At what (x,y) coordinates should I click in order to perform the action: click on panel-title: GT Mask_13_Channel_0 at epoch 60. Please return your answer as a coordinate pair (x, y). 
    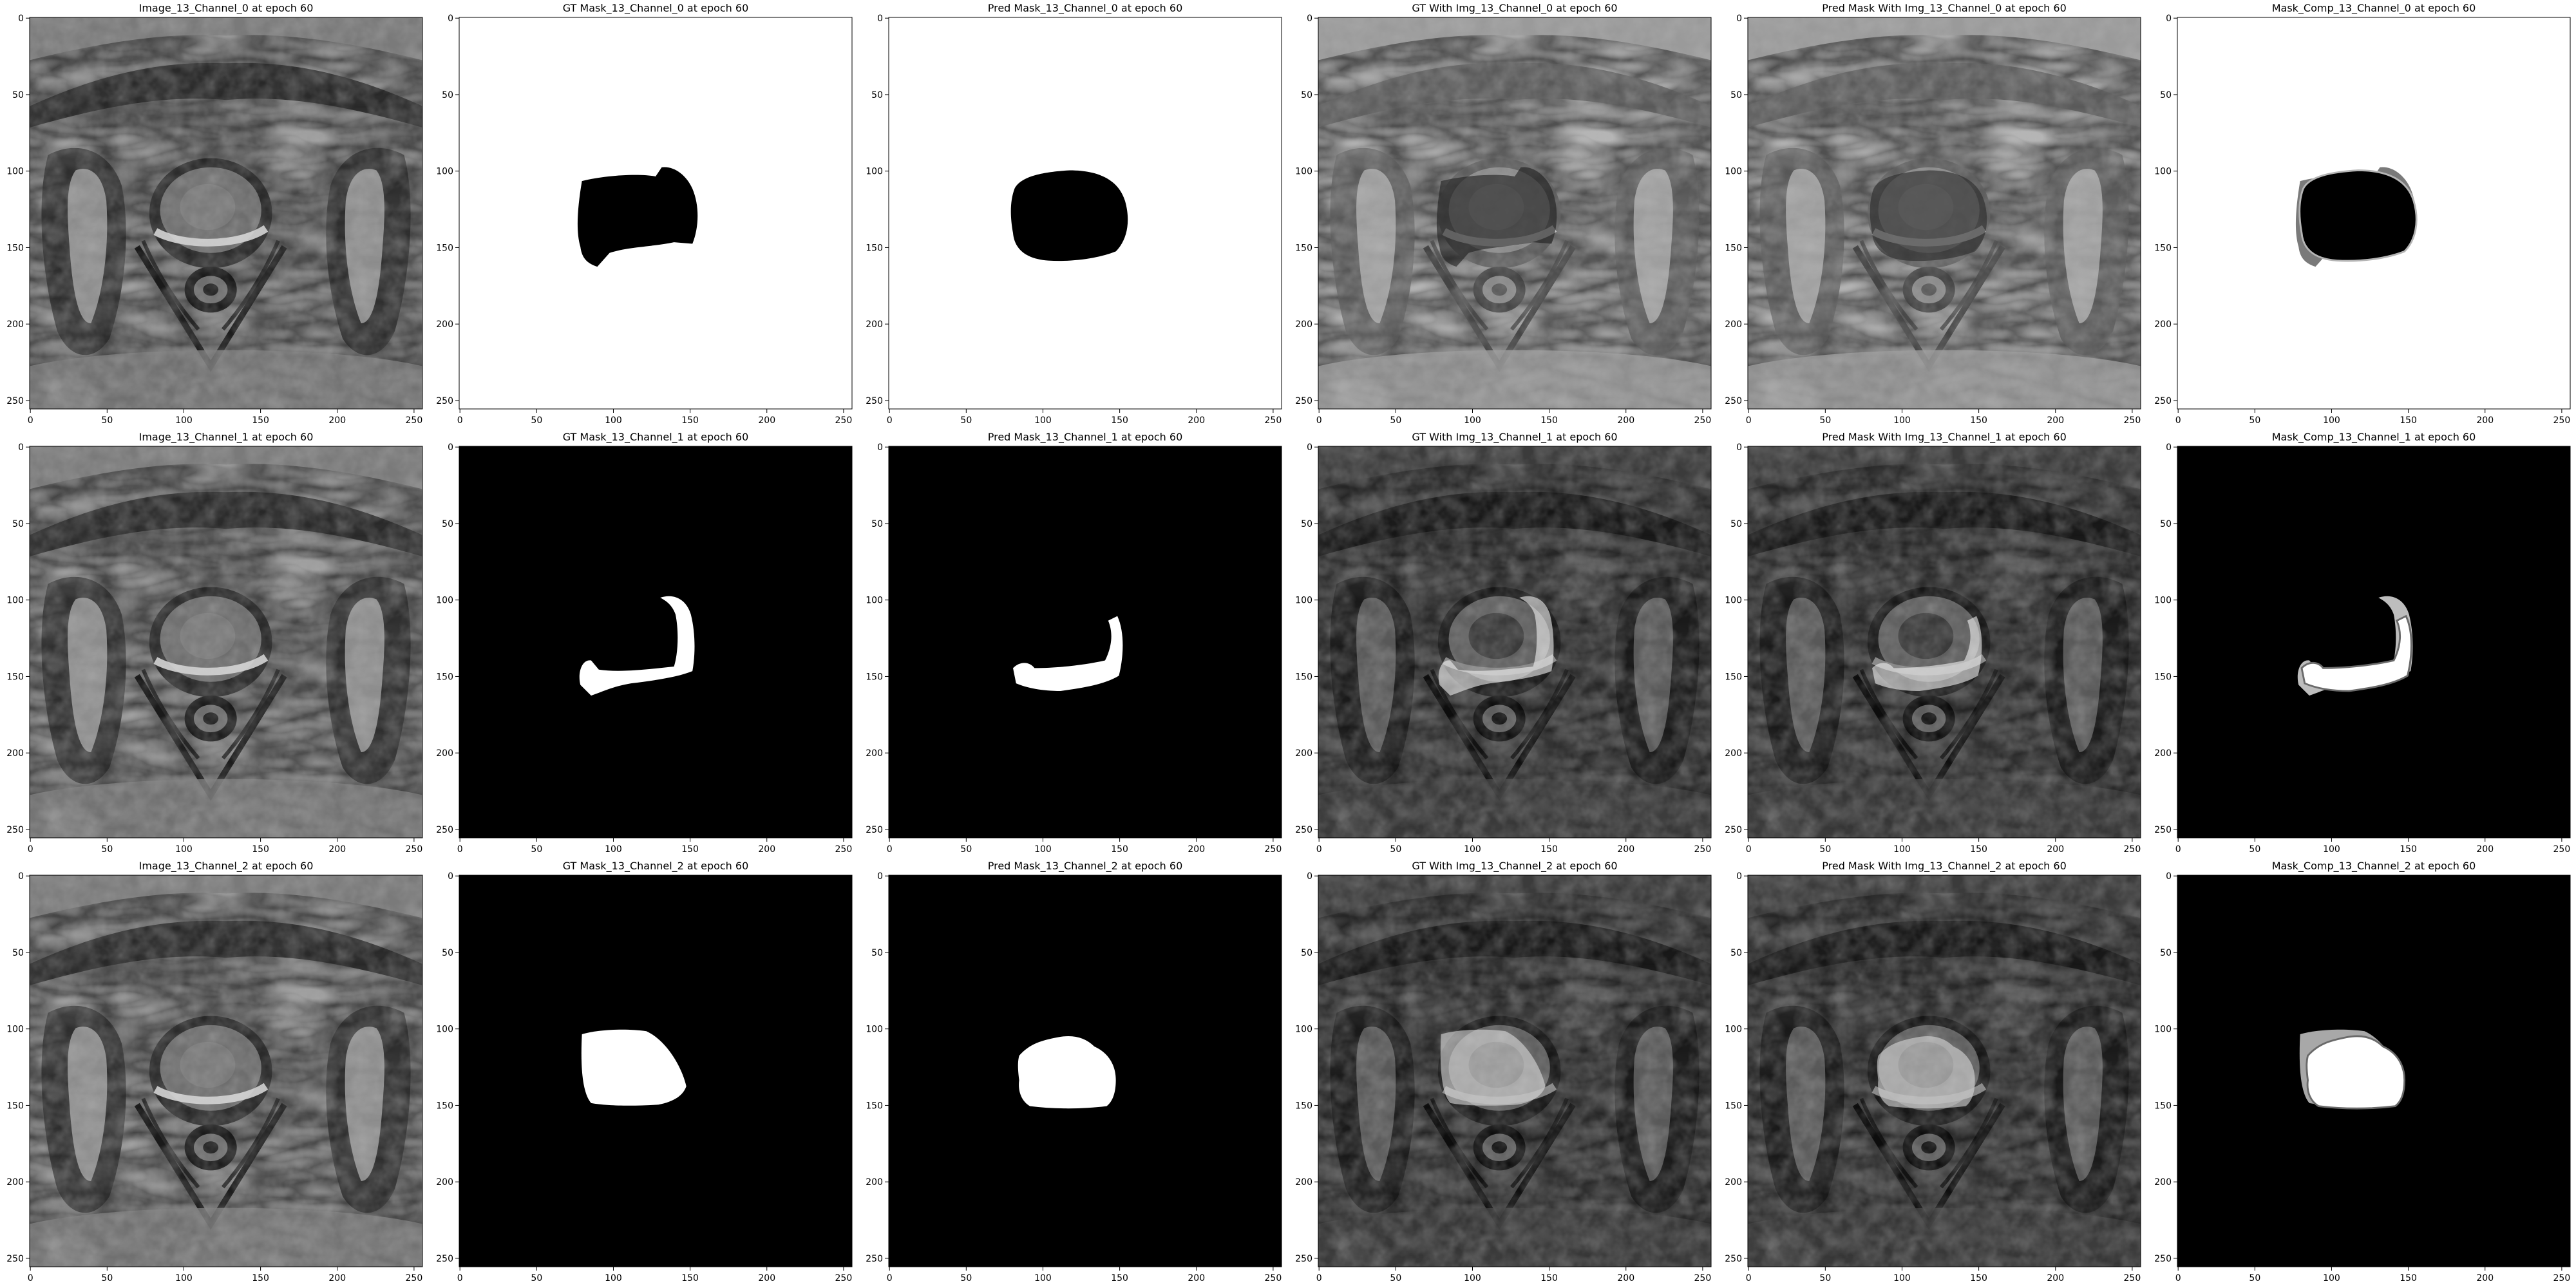
    Looking at the image, I should click on (656, 8).